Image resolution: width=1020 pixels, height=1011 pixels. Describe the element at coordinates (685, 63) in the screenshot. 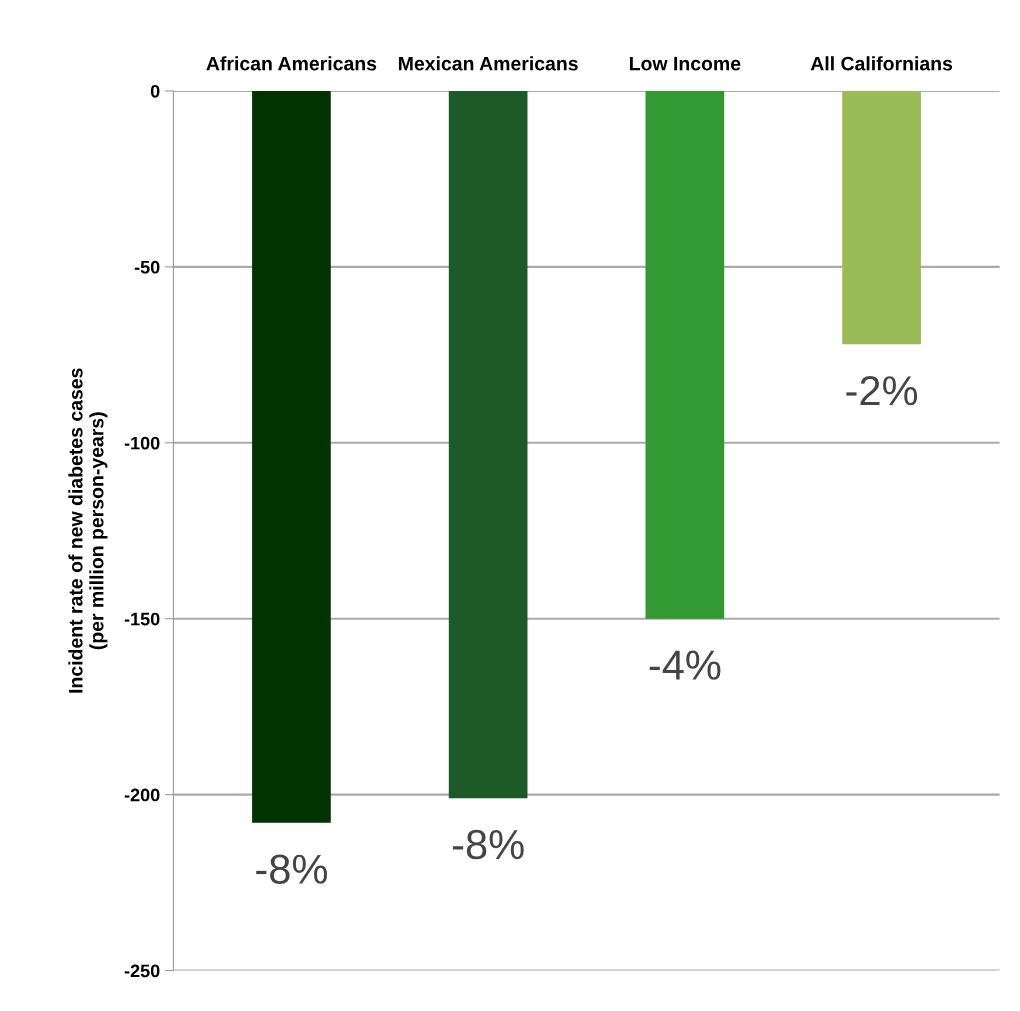

I see `x-tick-label: Low Income` at that location.